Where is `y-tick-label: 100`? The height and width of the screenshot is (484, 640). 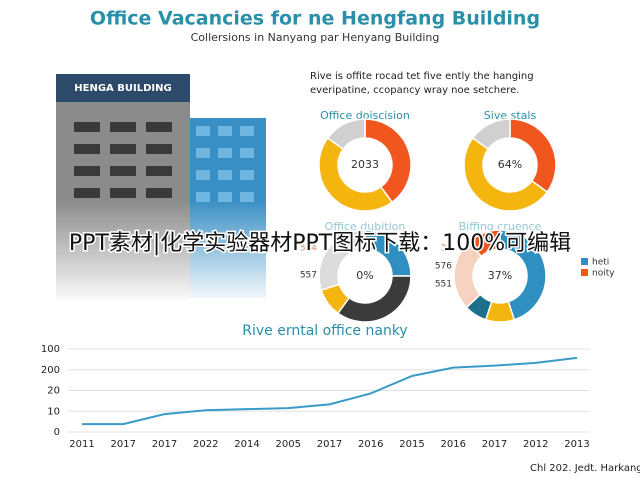 y-tick-label: 100 is located at coordinates (50, 349).